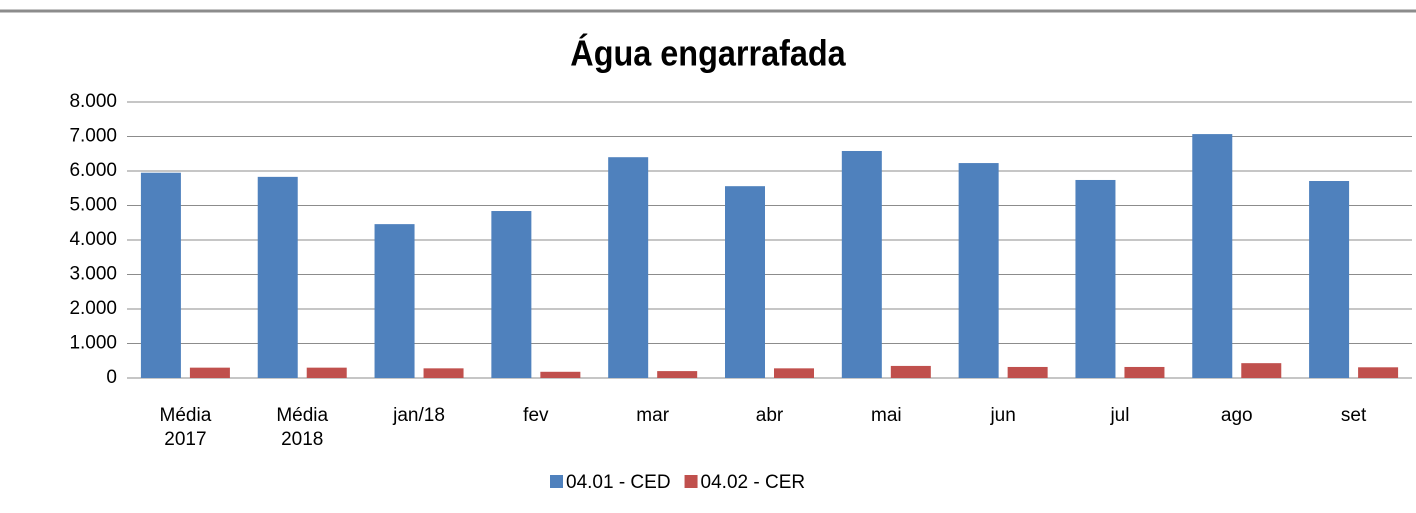  What do you see at coordinates (753, 482) in the screenshot?
I see `legend-label: 04.02 - CER` at bounding box center [753, 482].